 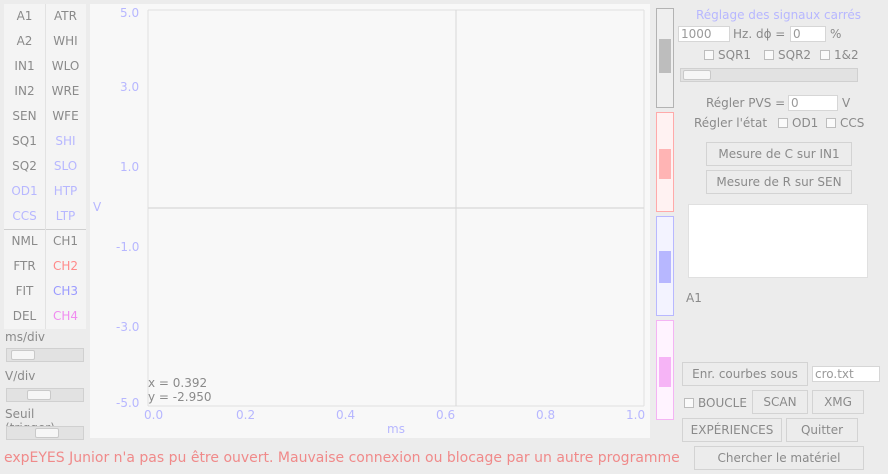 What do you see at coordinates (130, 167) in the screenshot?
I see `y-tick-label: 1.0` at bounding box center [130, 167].